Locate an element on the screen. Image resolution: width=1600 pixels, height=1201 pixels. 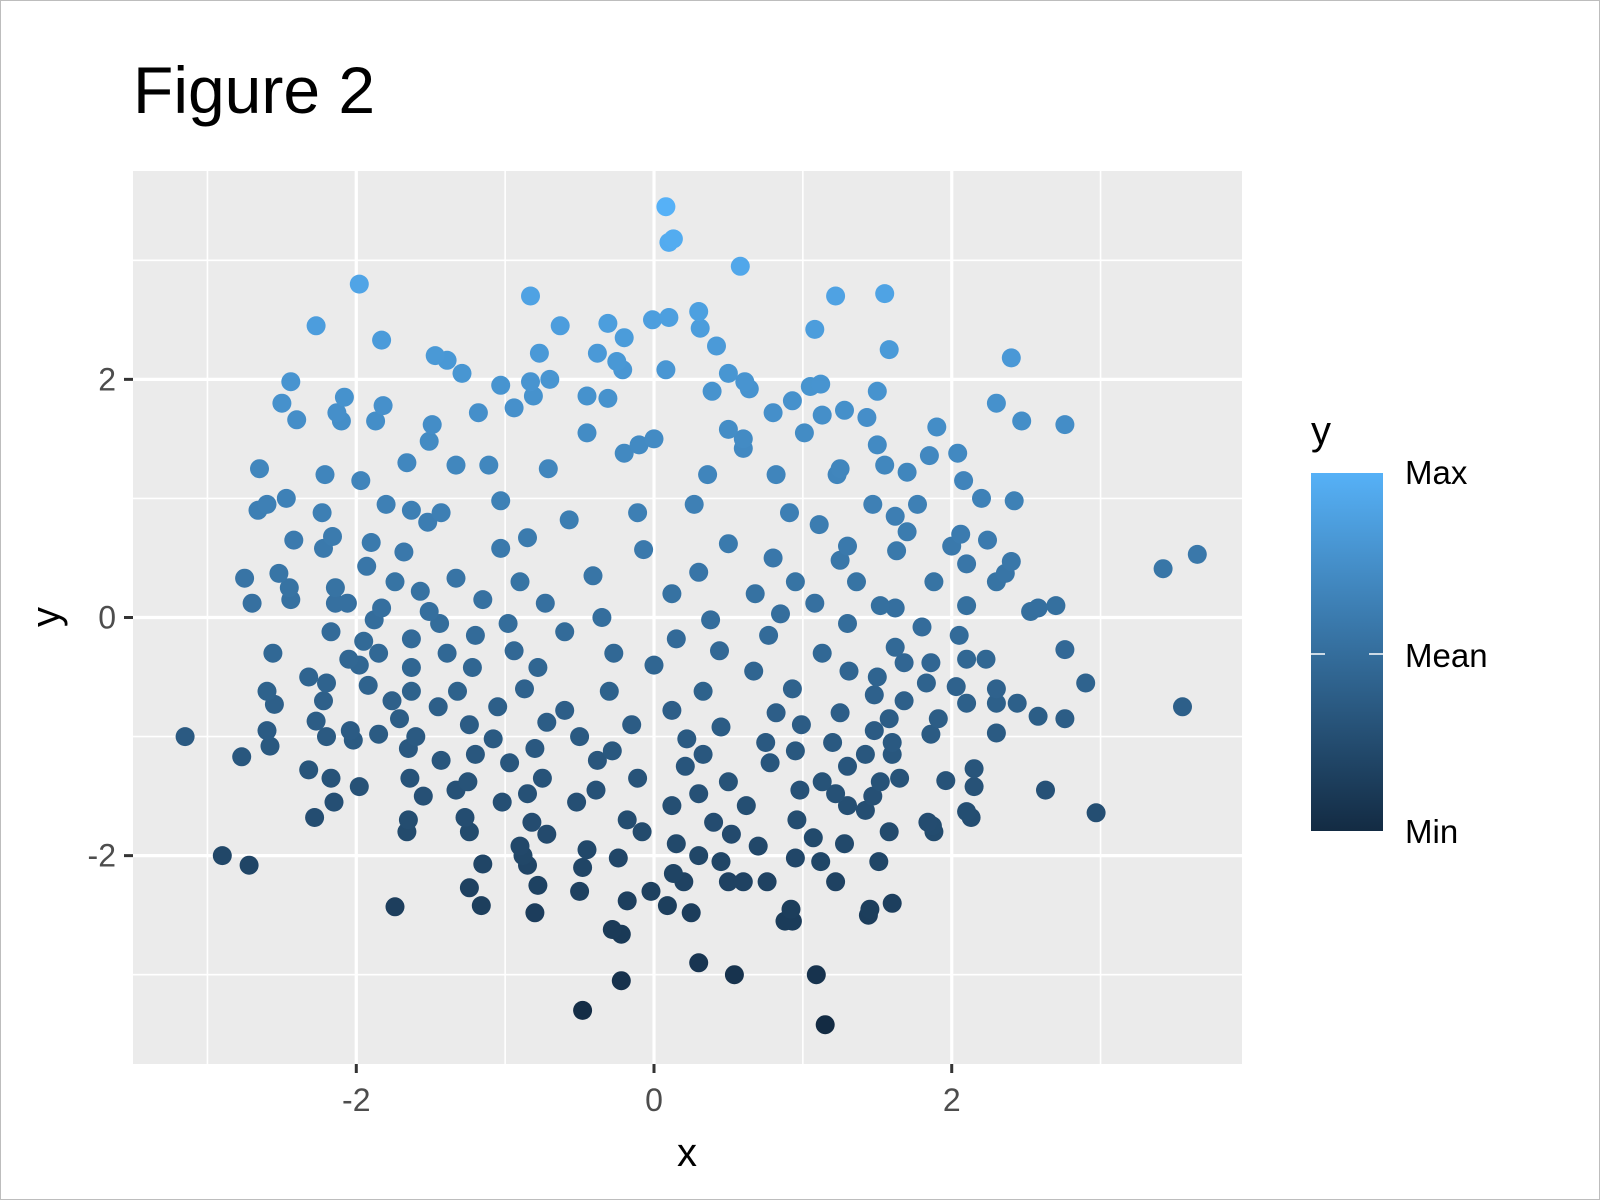
y-tick-label: 0 is located at coordinates (107, 618).